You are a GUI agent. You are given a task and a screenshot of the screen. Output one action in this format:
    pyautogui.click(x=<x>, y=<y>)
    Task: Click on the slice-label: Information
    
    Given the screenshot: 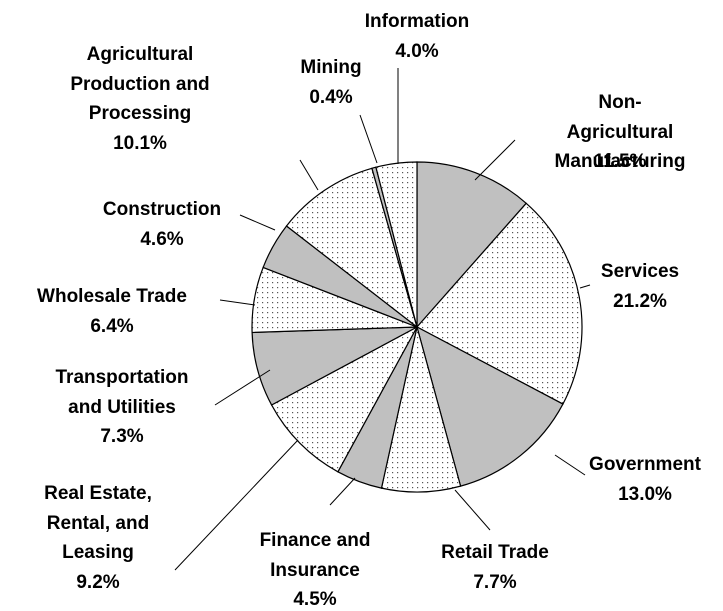 What is the action you would take?
    pyautogui.click(x=417, y=21)
    